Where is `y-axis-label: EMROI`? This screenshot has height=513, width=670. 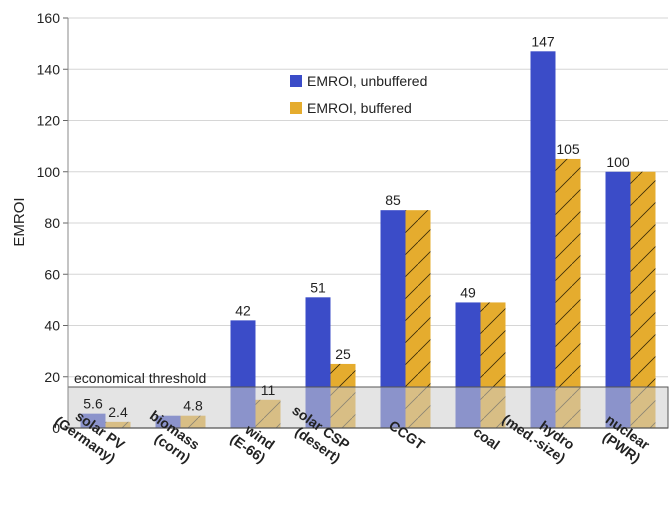 y-axis-label: EMROI is located at coordinates (19, 221).